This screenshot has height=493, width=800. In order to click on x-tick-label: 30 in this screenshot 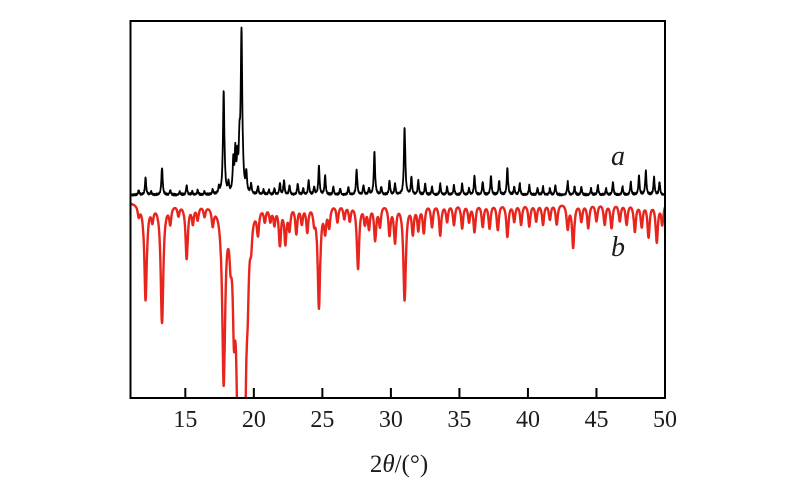, I will do `click(390, 420)`.